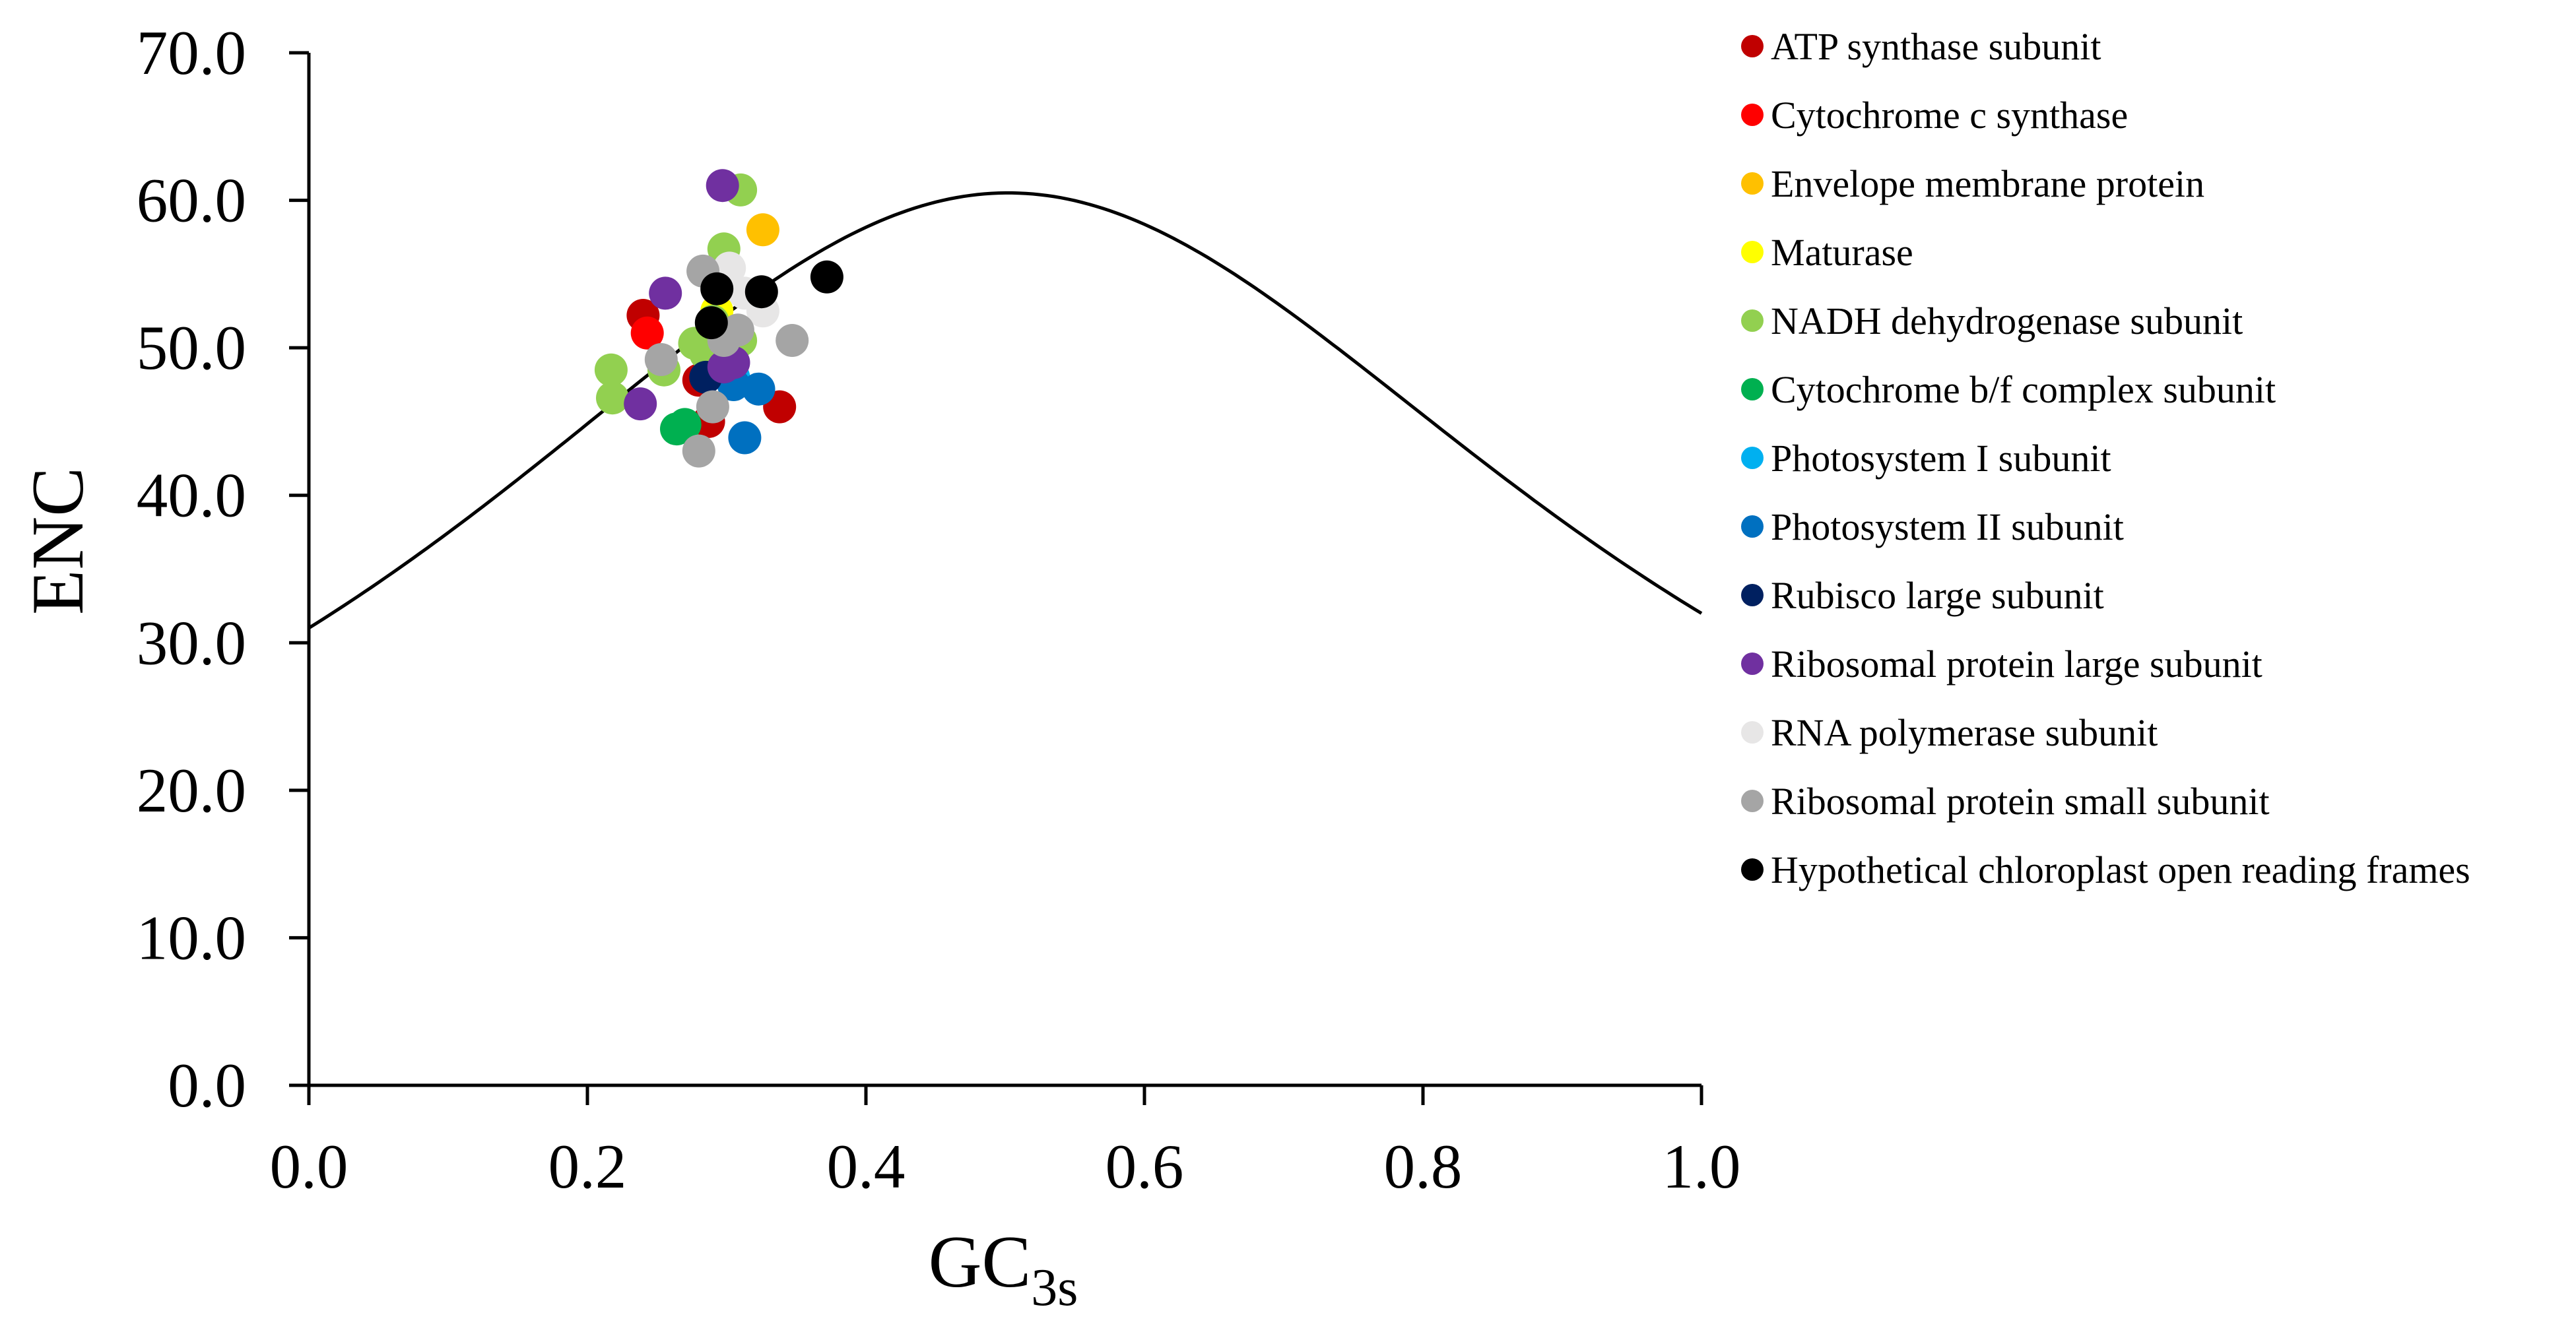 This screenshot has width=2576, height=1338. What do you see at coordinates (1423, 1166) in the screenshot?
I see `x-tick-label: 0.8` at bounding box center [1423, 1166].